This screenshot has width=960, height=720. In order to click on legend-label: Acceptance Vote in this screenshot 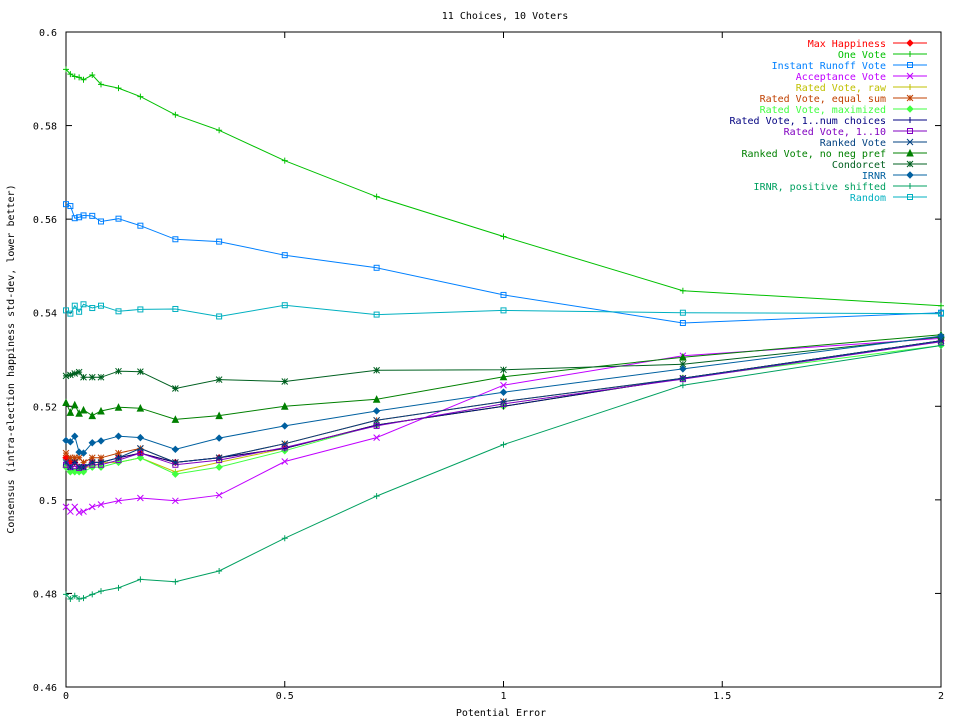, I will do `click(841, 77)`.